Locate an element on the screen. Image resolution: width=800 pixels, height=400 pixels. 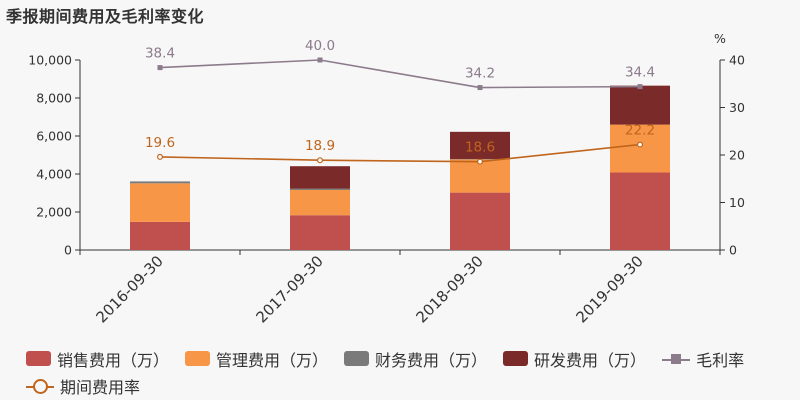
legend-item: 销售费用（万） is located at coordinates (97, 359).